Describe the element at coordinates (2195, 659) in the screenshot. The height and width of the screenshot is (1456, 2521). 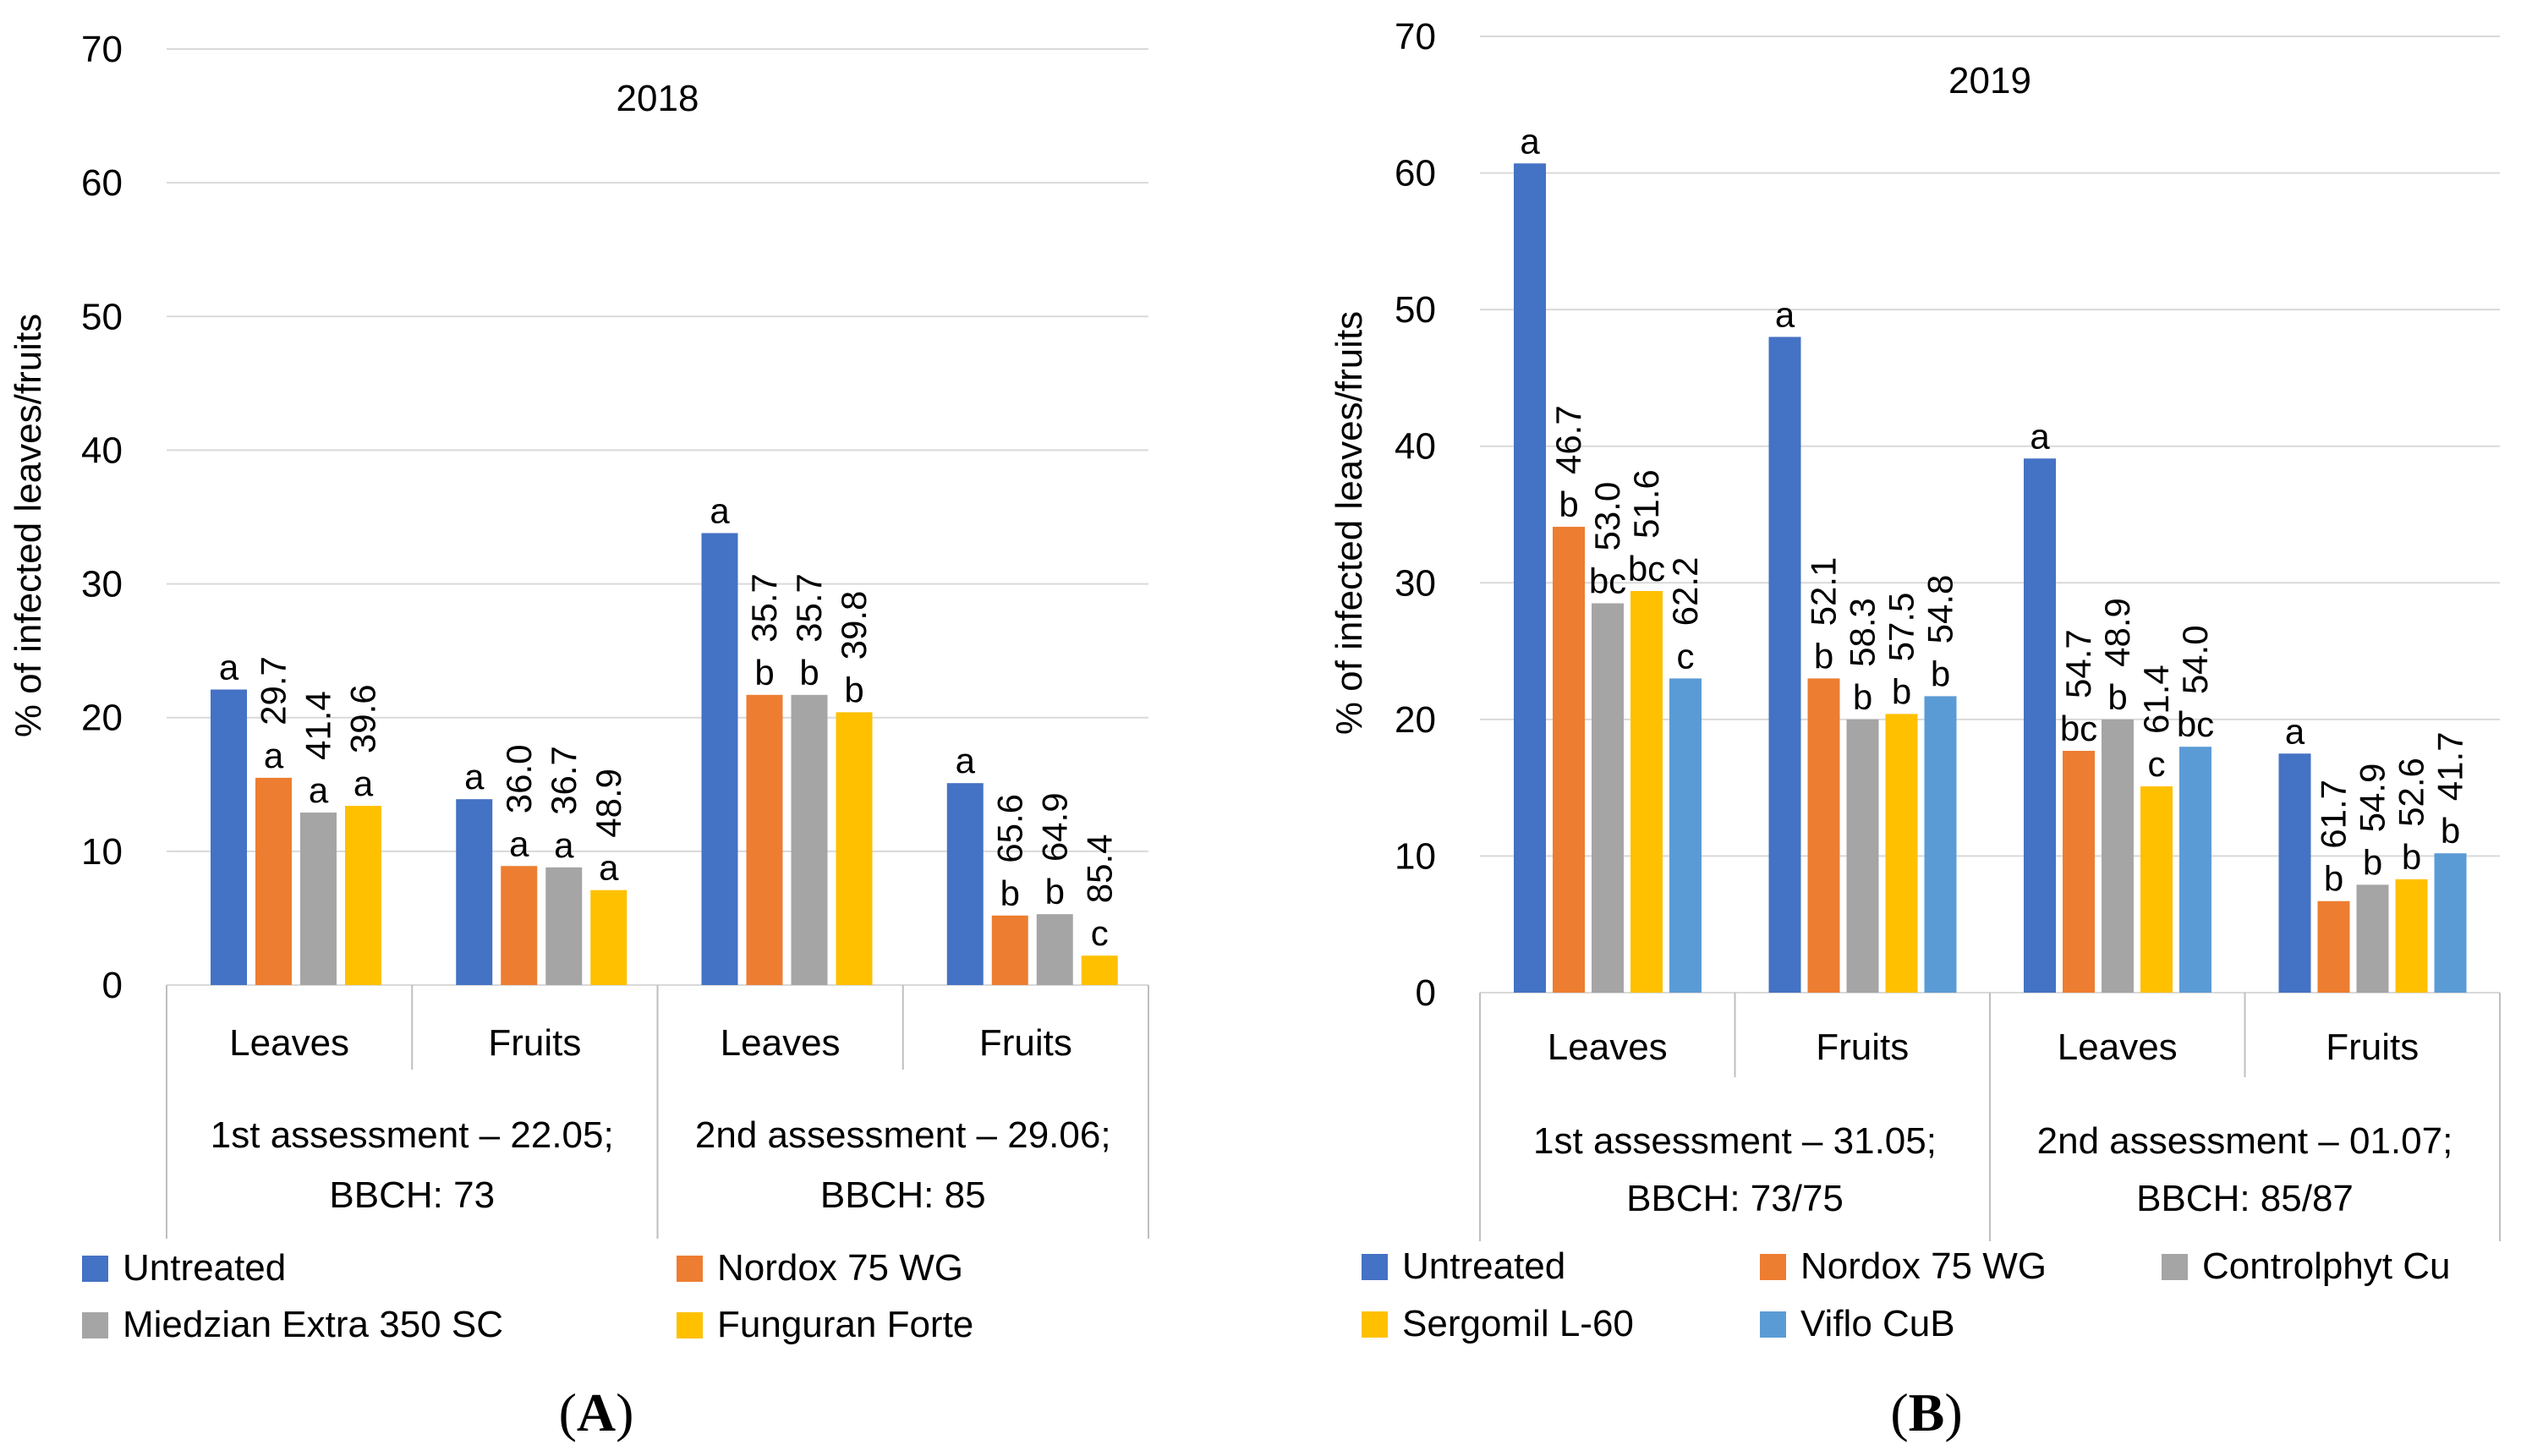
I see `efficacy-label: 54.0` at that location.